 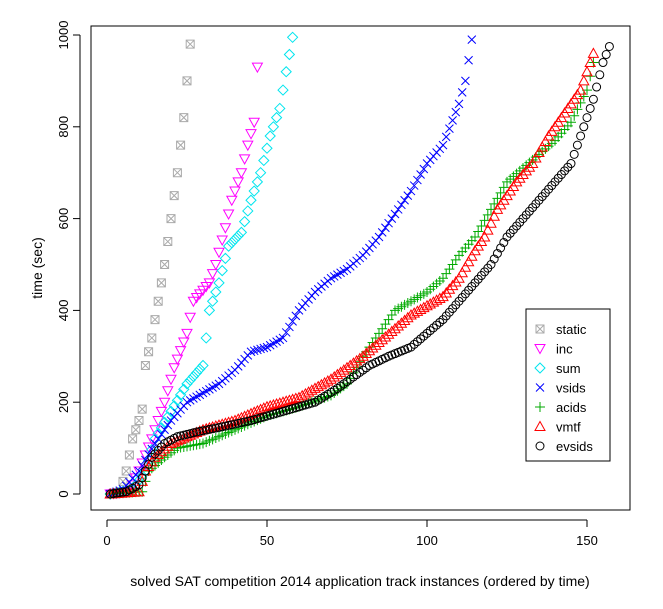 What do you see at coordinates (63, 127) in the screenshot?
I see `y-tick-label: 800` at bounding box center [63, 127].